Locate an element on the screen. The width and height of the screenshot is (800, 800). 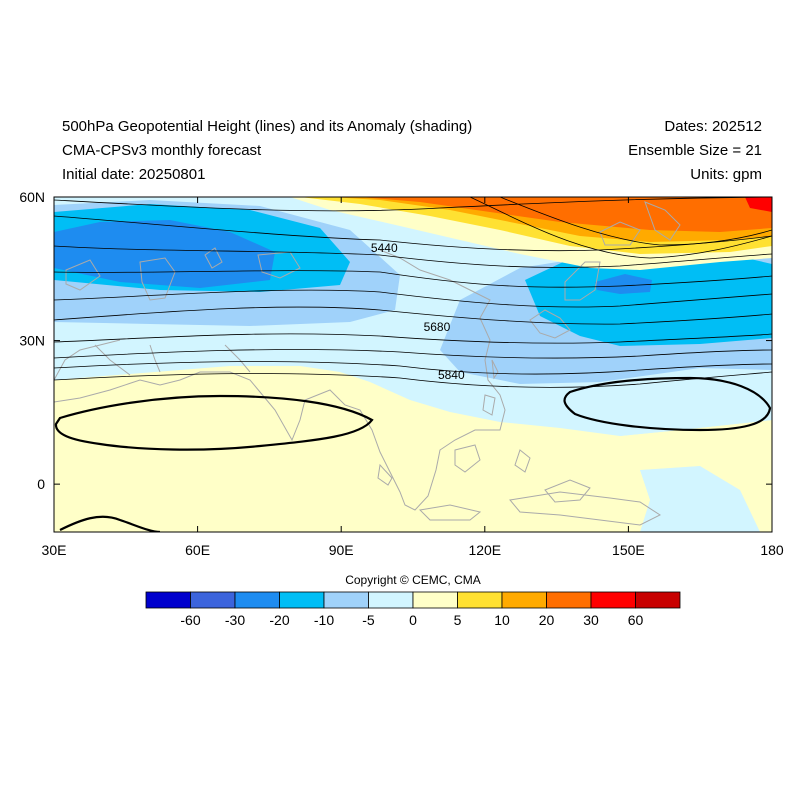
colorbar-label: 0 is located at coordinates (413, 620).